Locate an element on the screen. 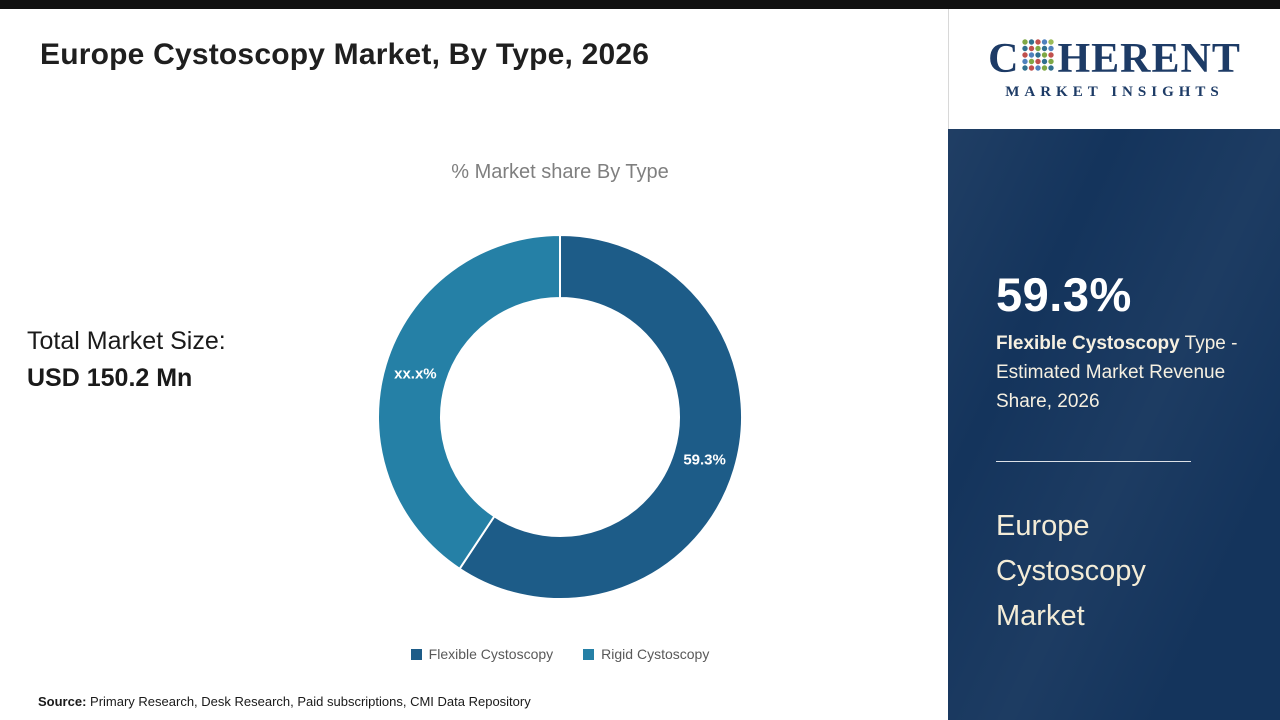 The height and width of the screenshot is (720, 1280). total-market-size: Total Market Size: USD 150.2 Mn is located at coordinates (126, 360).